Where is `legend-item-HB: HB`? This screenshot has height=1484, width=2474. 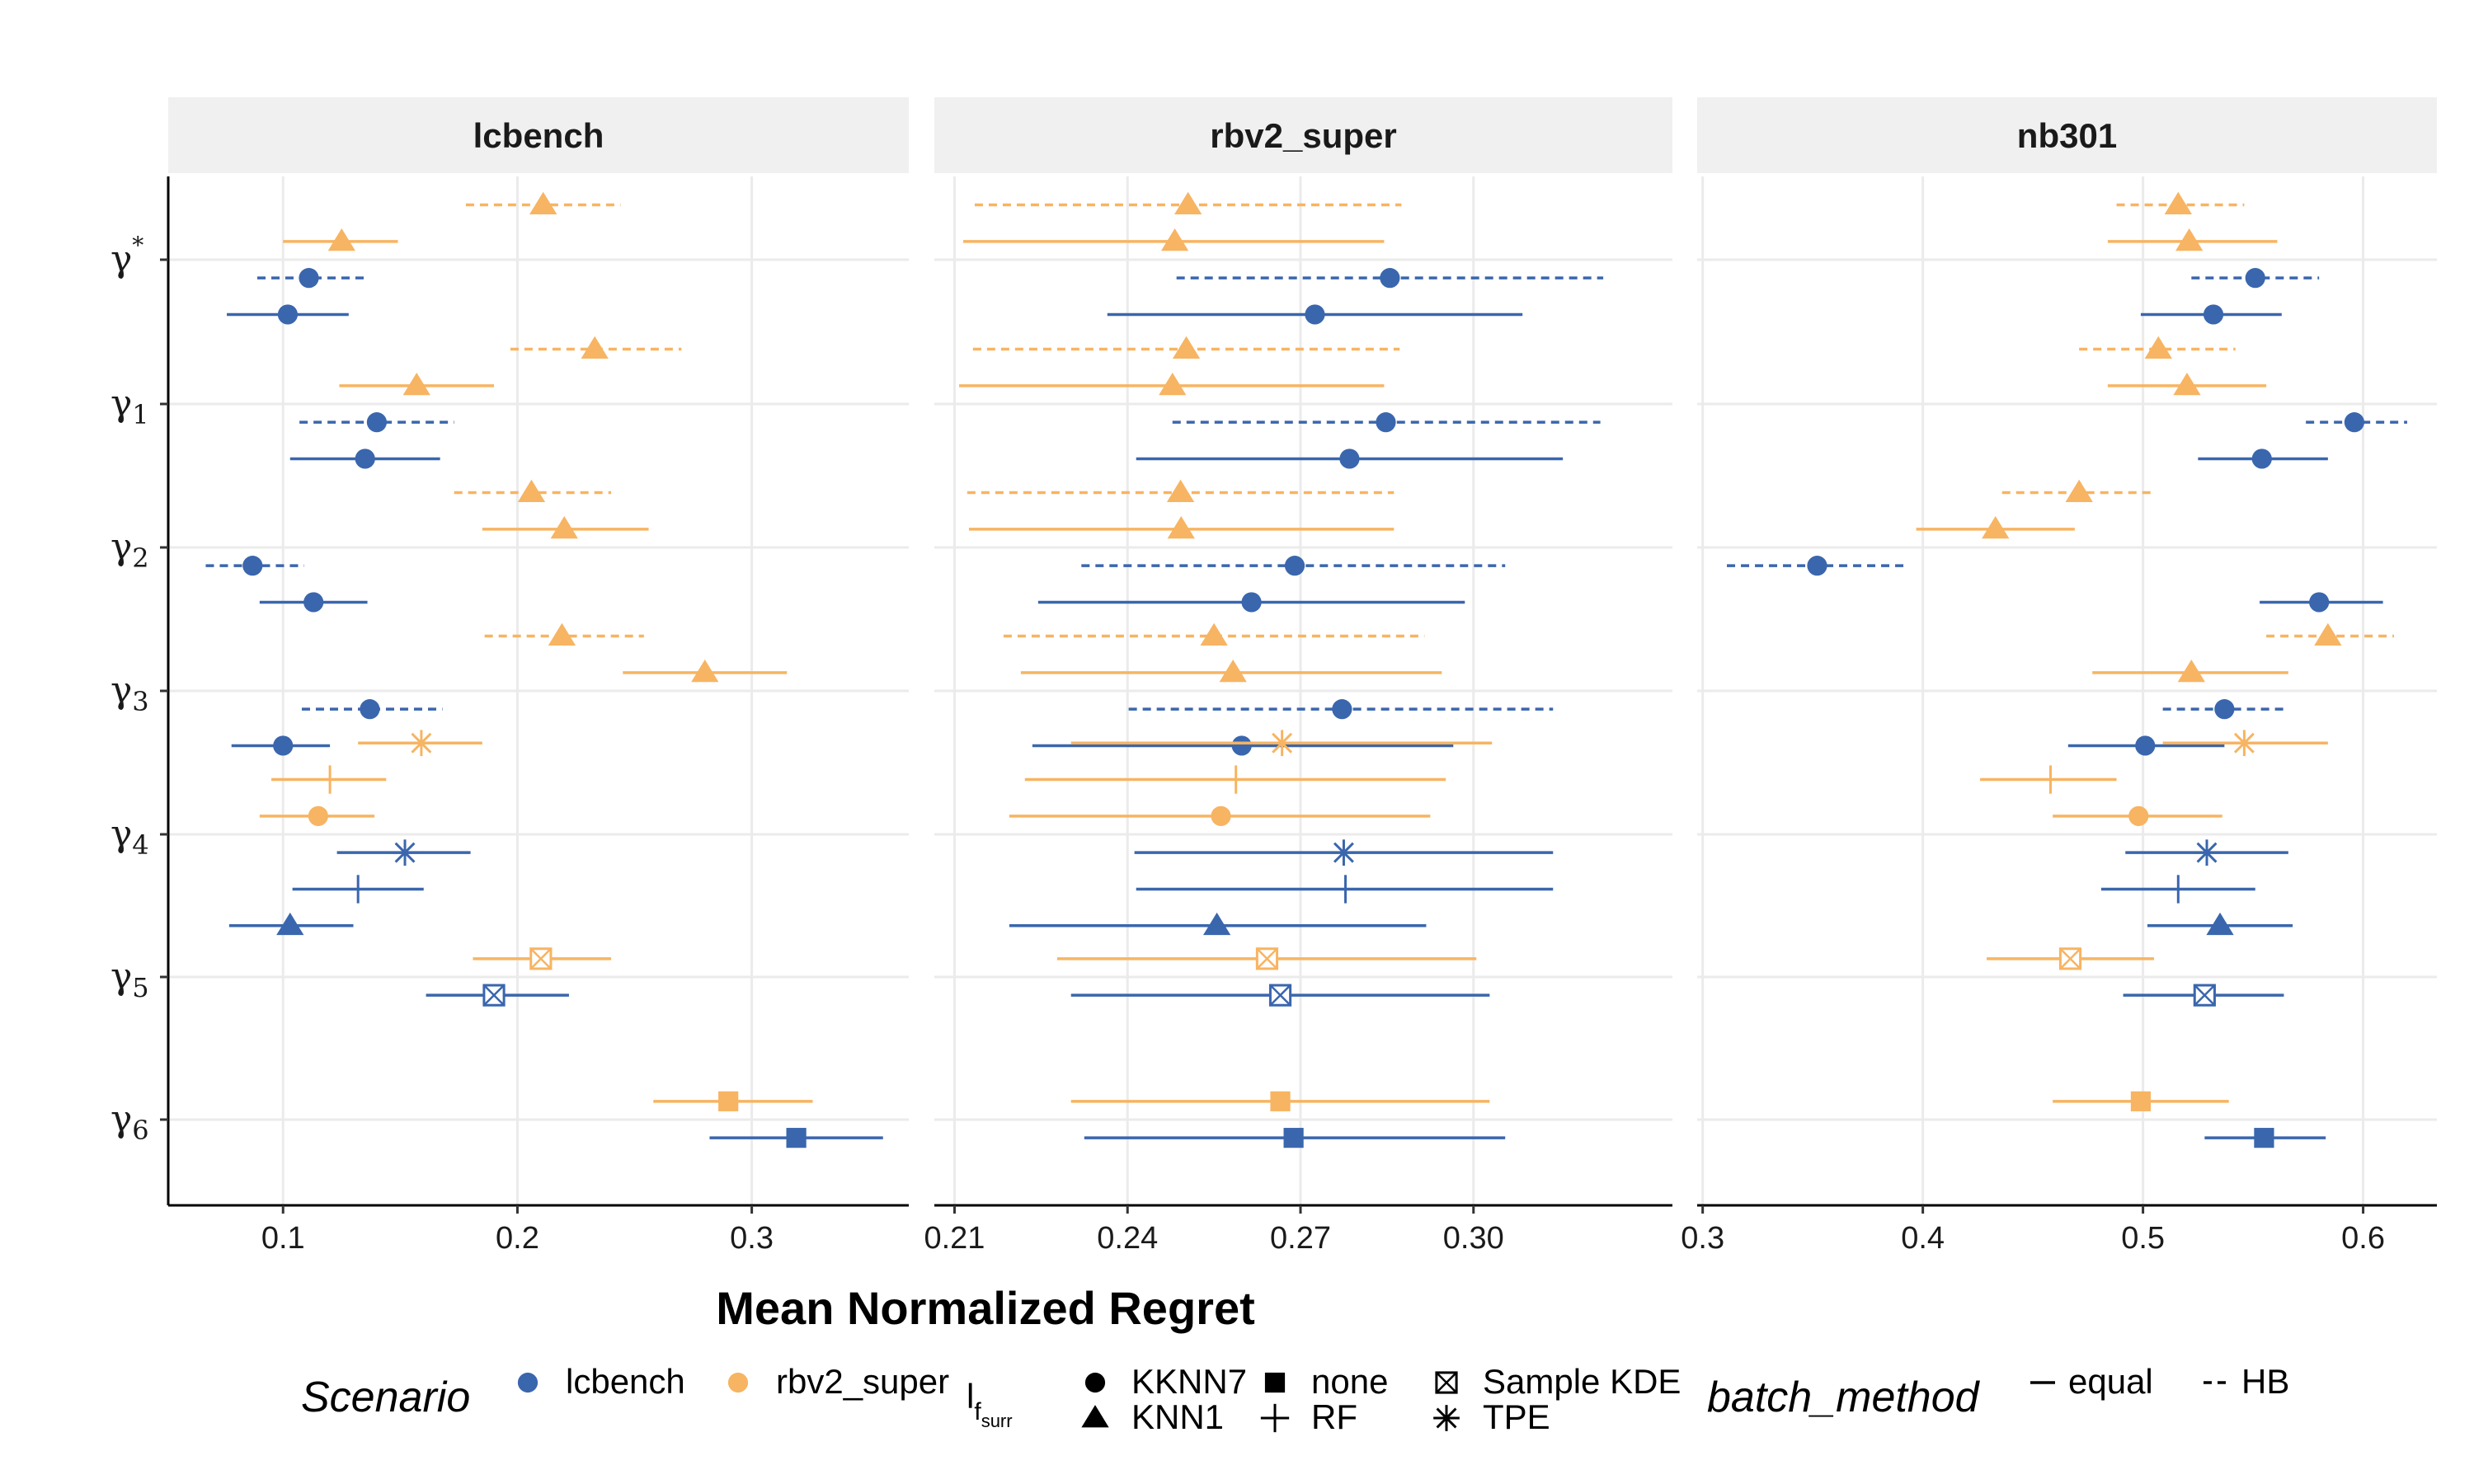 legend-item-HB: HB is located at coordinates (2246, 1381).